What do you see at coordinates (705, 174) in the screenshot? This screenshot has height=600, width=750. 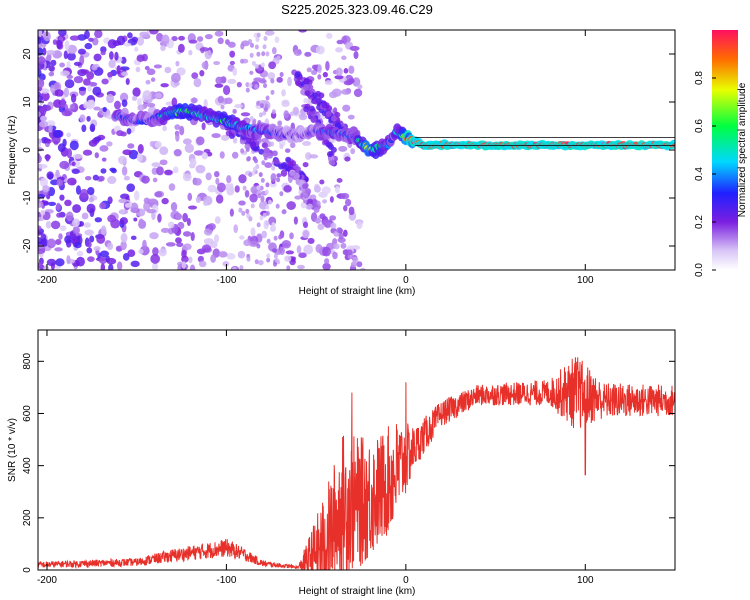 I see `colorbar-ticks: 0.0 0.2 0.4 0.6 0.8` at bounding box center [705, 174].